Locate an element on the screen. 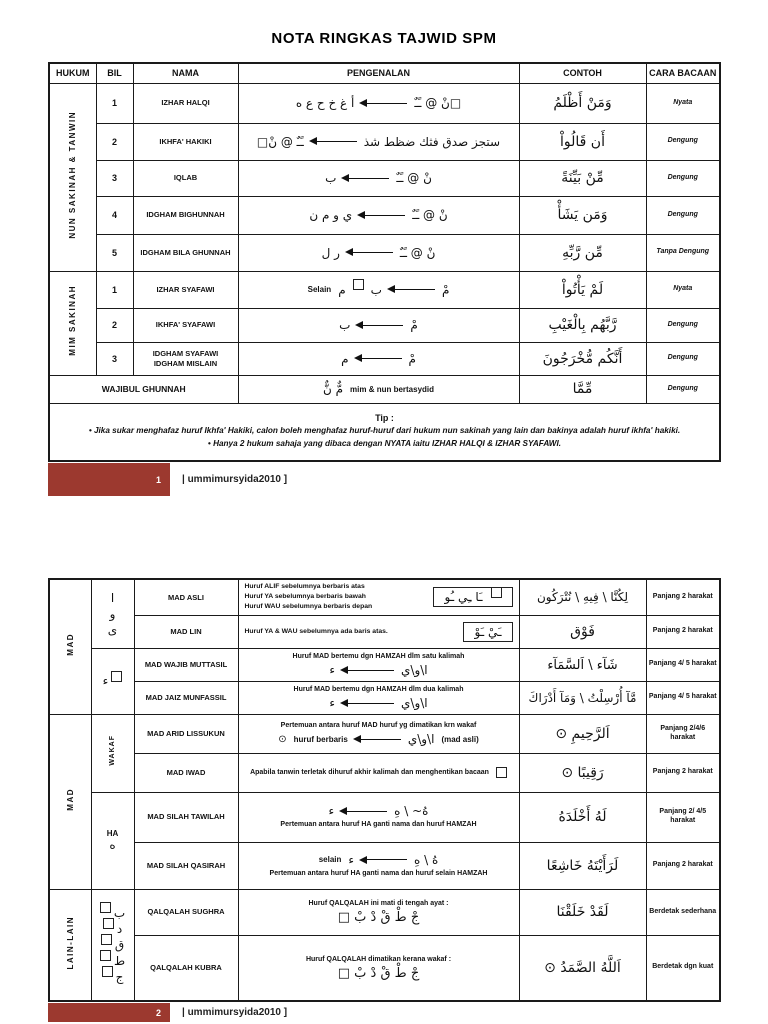  nama-wajibul-ghunnah: WAJIBUL GHUNNAH is located at coordinates (143, 389).